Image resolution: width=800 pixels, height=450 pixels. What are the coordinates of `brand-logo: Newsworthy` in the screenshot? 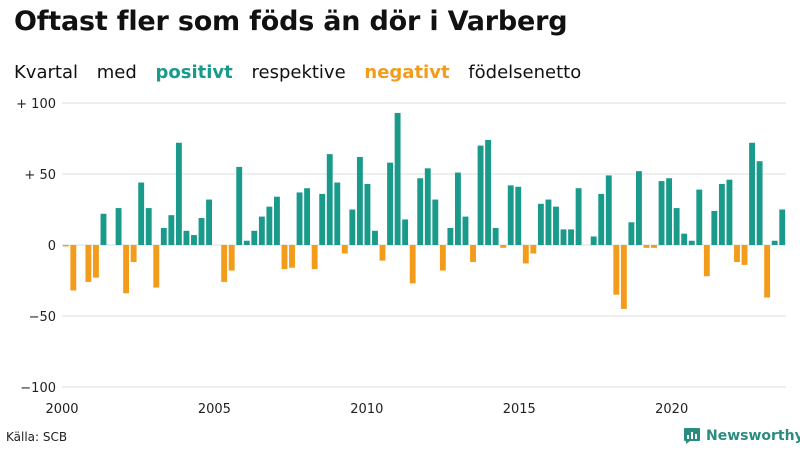 It's located at (741, 436).